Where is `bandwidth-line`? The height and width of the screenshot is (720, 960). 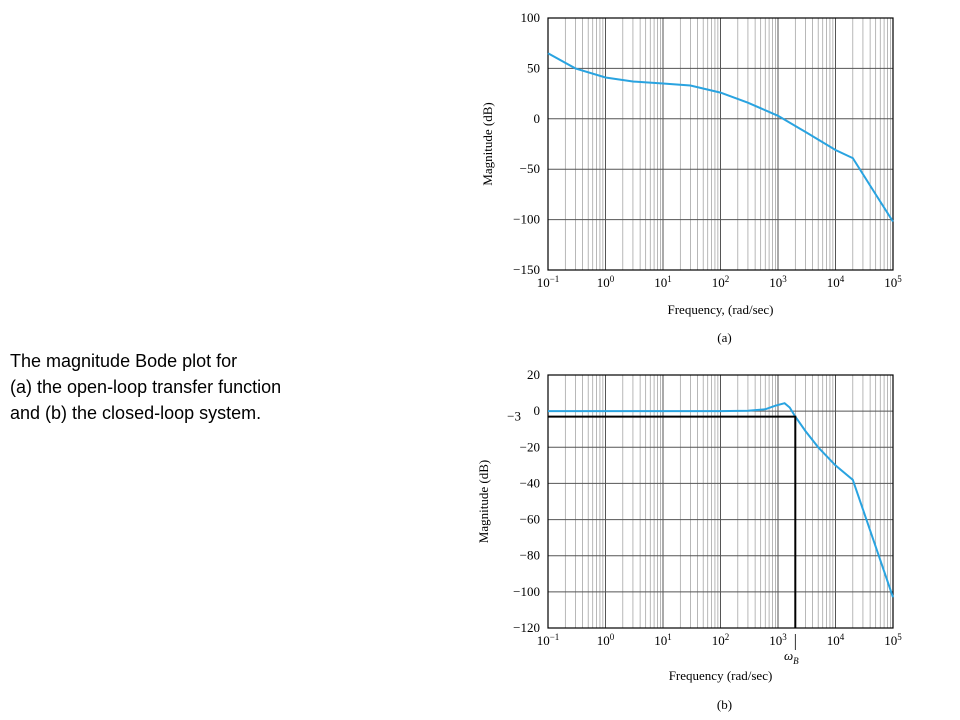 bandwidth-line is located at coordinates (672, 521).